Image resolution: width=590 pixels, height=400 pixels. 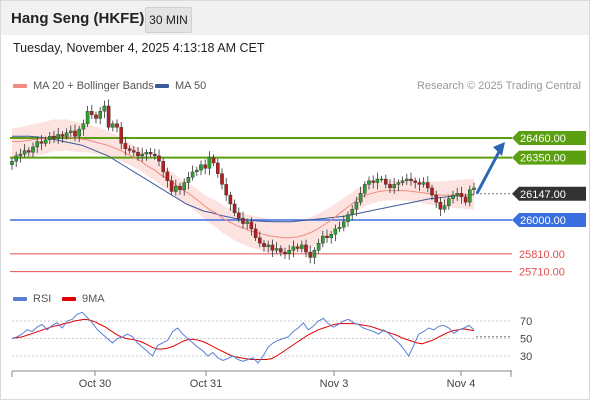 I want to click on rsi-line, so click(x=243, y=337).